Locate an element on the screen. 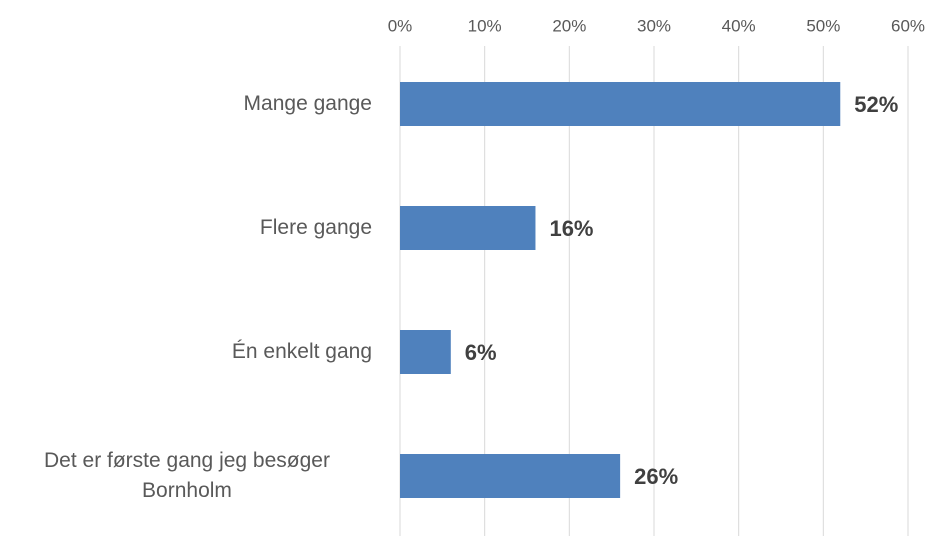 This screenshot has width=930, height=536. value-label: 16% is located at coordinates (571, 228).